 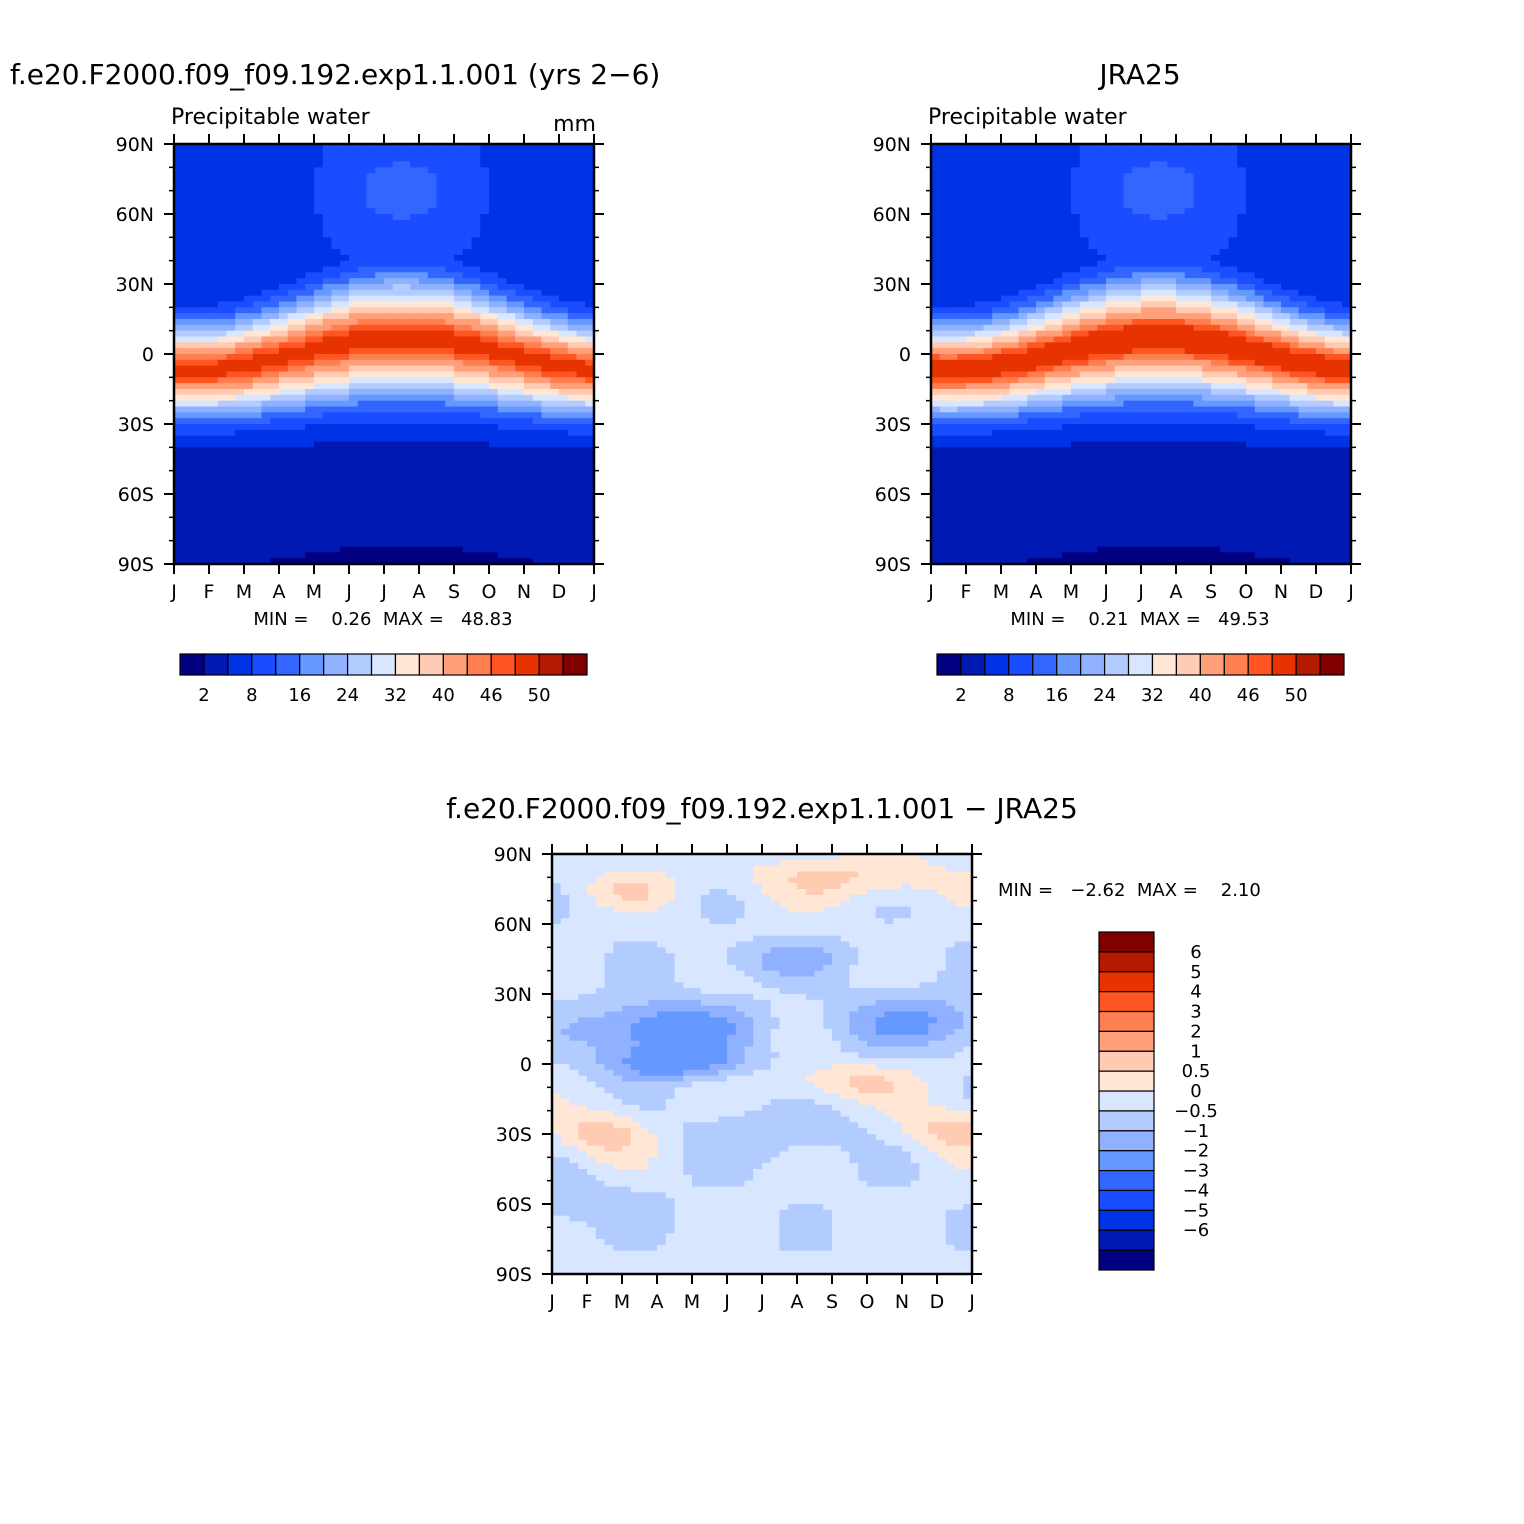 I want to click on model-xtick-label: A, so click(x=279, y=592).